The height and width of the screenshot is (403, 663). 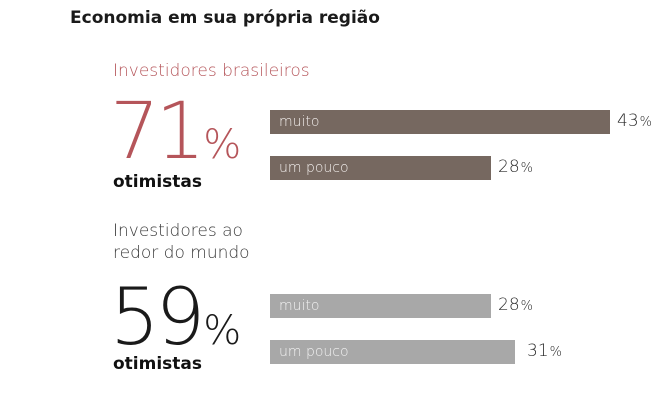 I want to click on total-label-world: otimistas, so click(x=158, y=364).